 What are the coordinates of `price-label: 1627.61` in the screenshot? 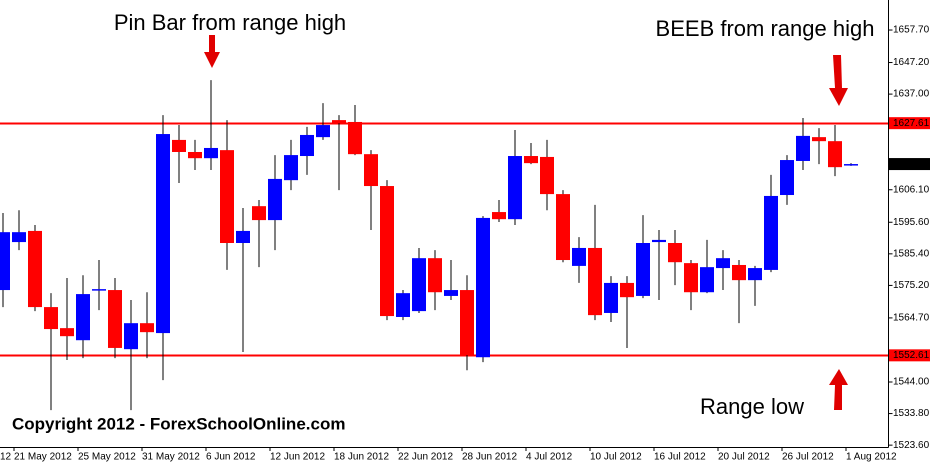 It's located at (911, 123).